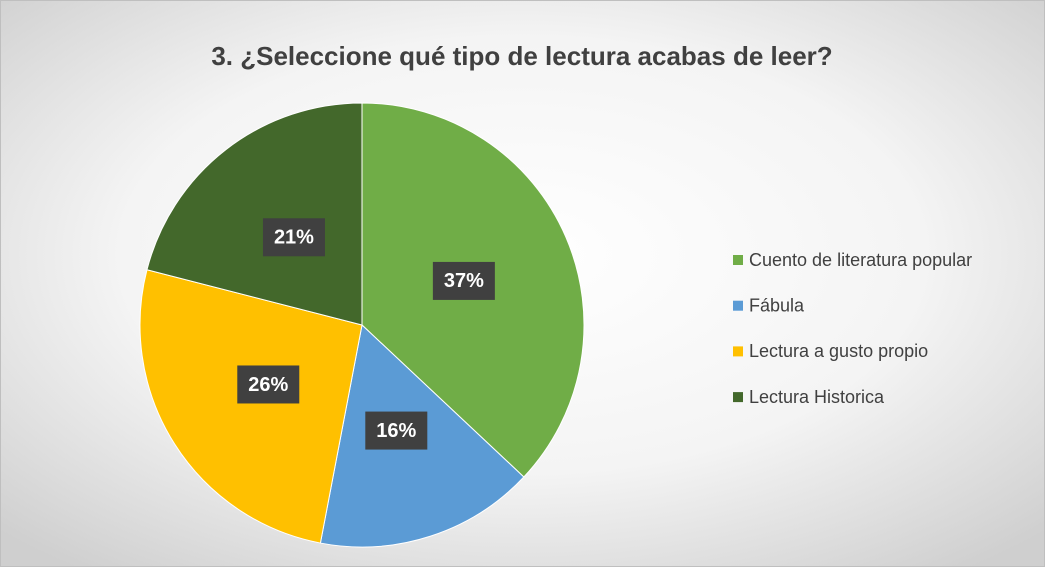  I want to click on data-label: 26%, so click(268, 385).